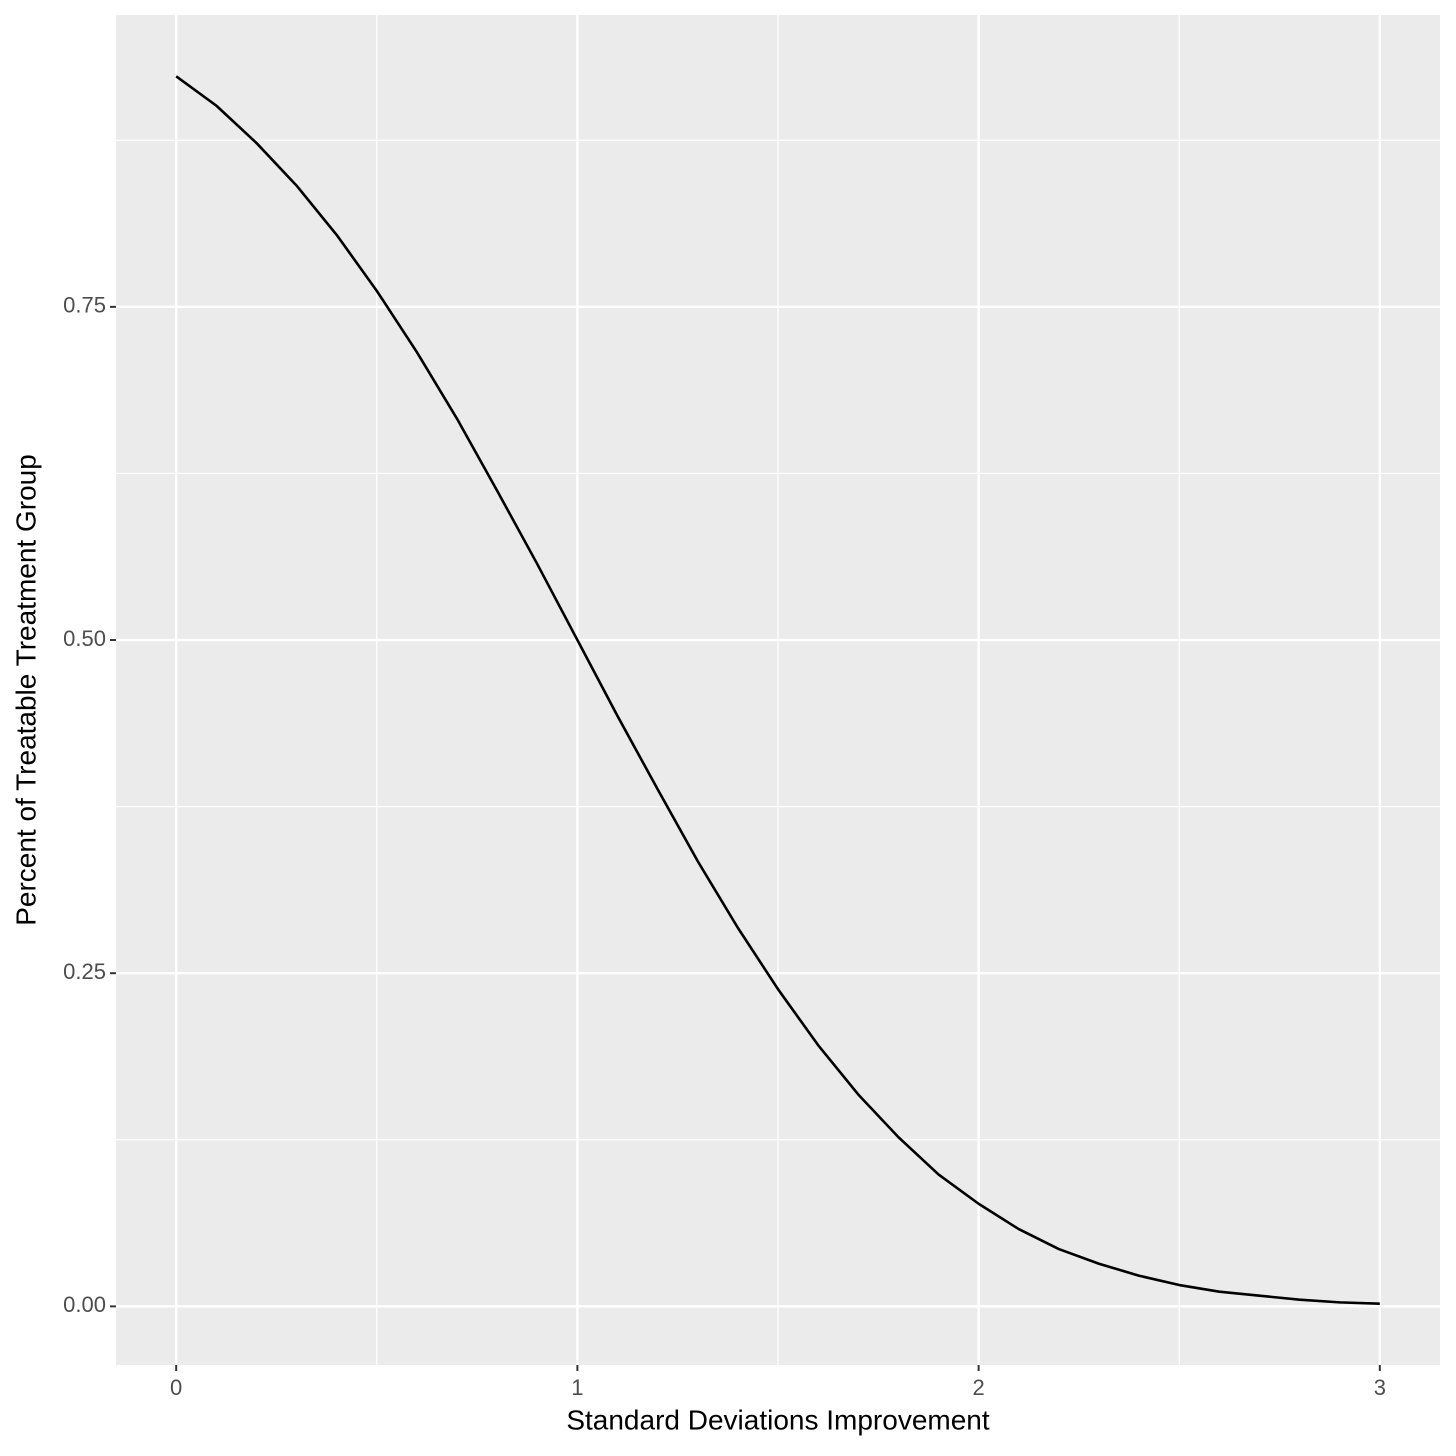 Image resolution: width=1456 pixels, height=1456 pixels. What do you see at coordinates (778, 1419) in the screenshot?
I see `x-axis-title: Standard Deviations Improvement` at bounding box center [778, 1419].